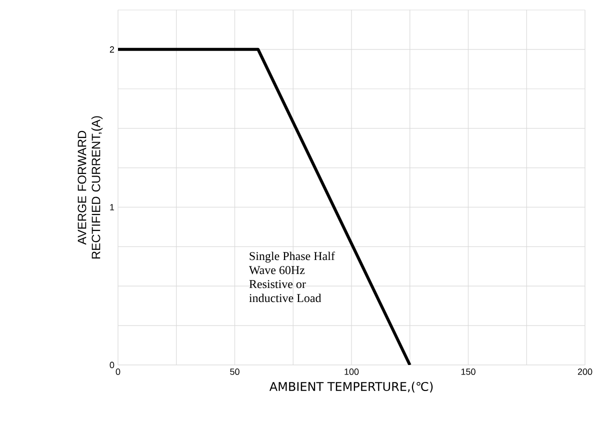 The width and height of the screenshot is (593, 430). Describe the element at coordinates (90, 187) in the screenshot. I see `y-axis-title: AVERGE FORWARD RECTIFIED CURRENT,(A)` at that location.